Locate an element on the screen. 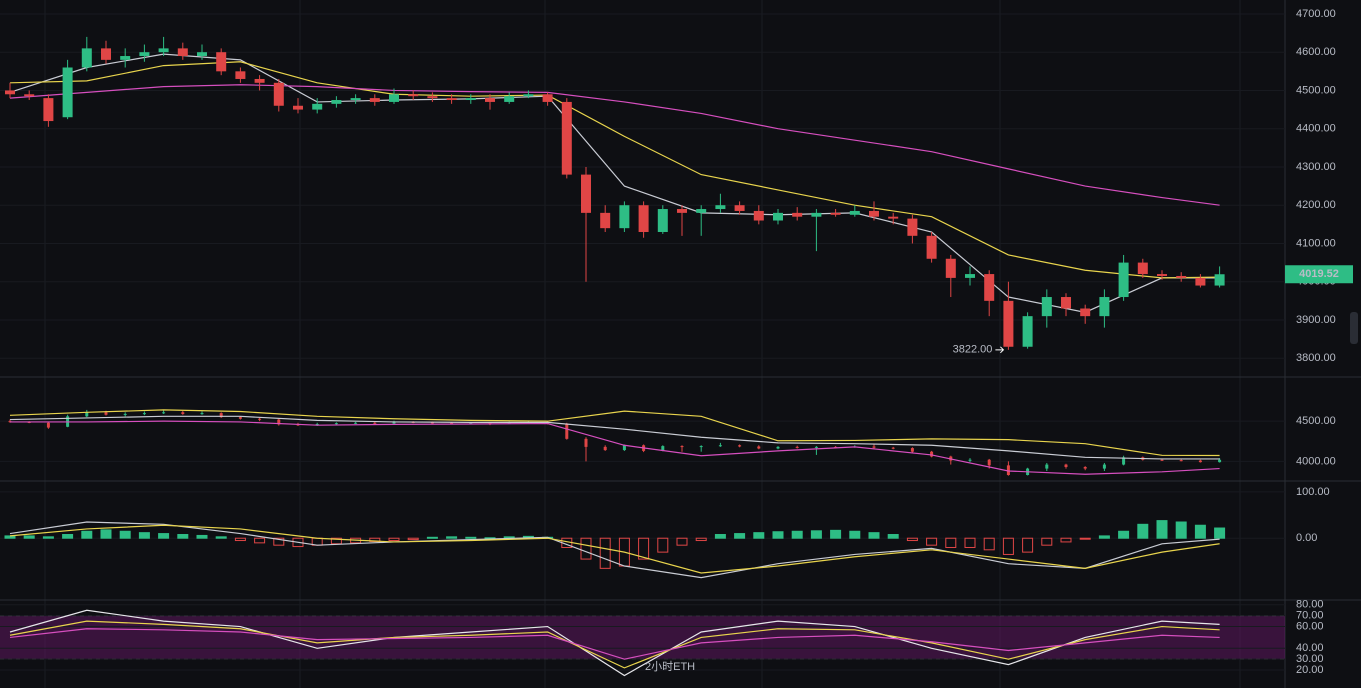  y-tick-label: 4700.00 is located at coordinates (1316, 14).